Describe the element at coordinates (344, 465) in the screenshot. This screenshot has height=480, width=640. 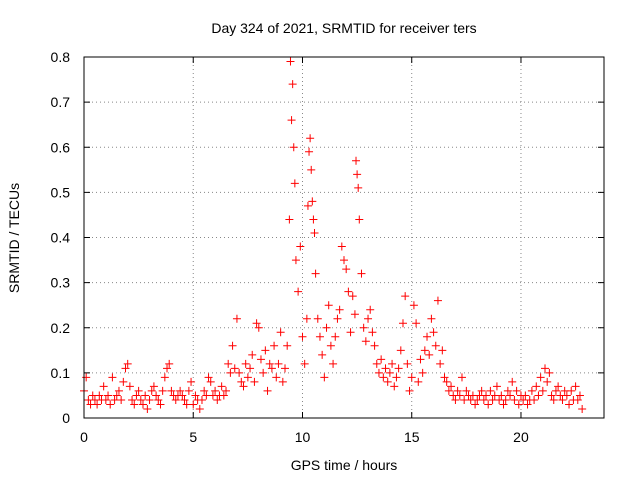
I see `x-axis-label: GPS time / hours` at that location.